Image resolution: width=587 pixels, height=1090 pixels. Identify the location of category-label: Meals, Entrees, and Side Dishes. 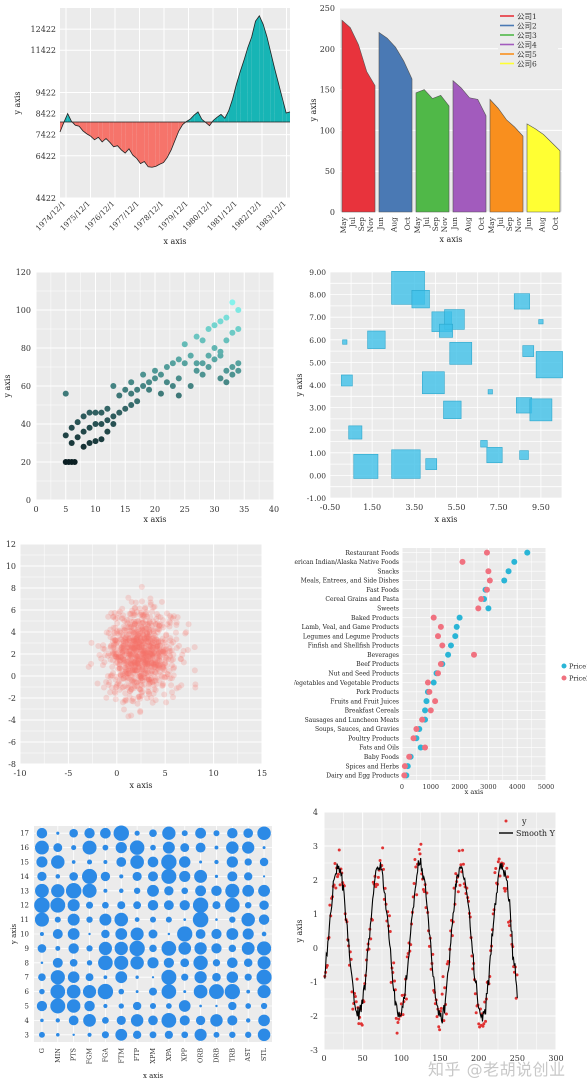
(350, 581).